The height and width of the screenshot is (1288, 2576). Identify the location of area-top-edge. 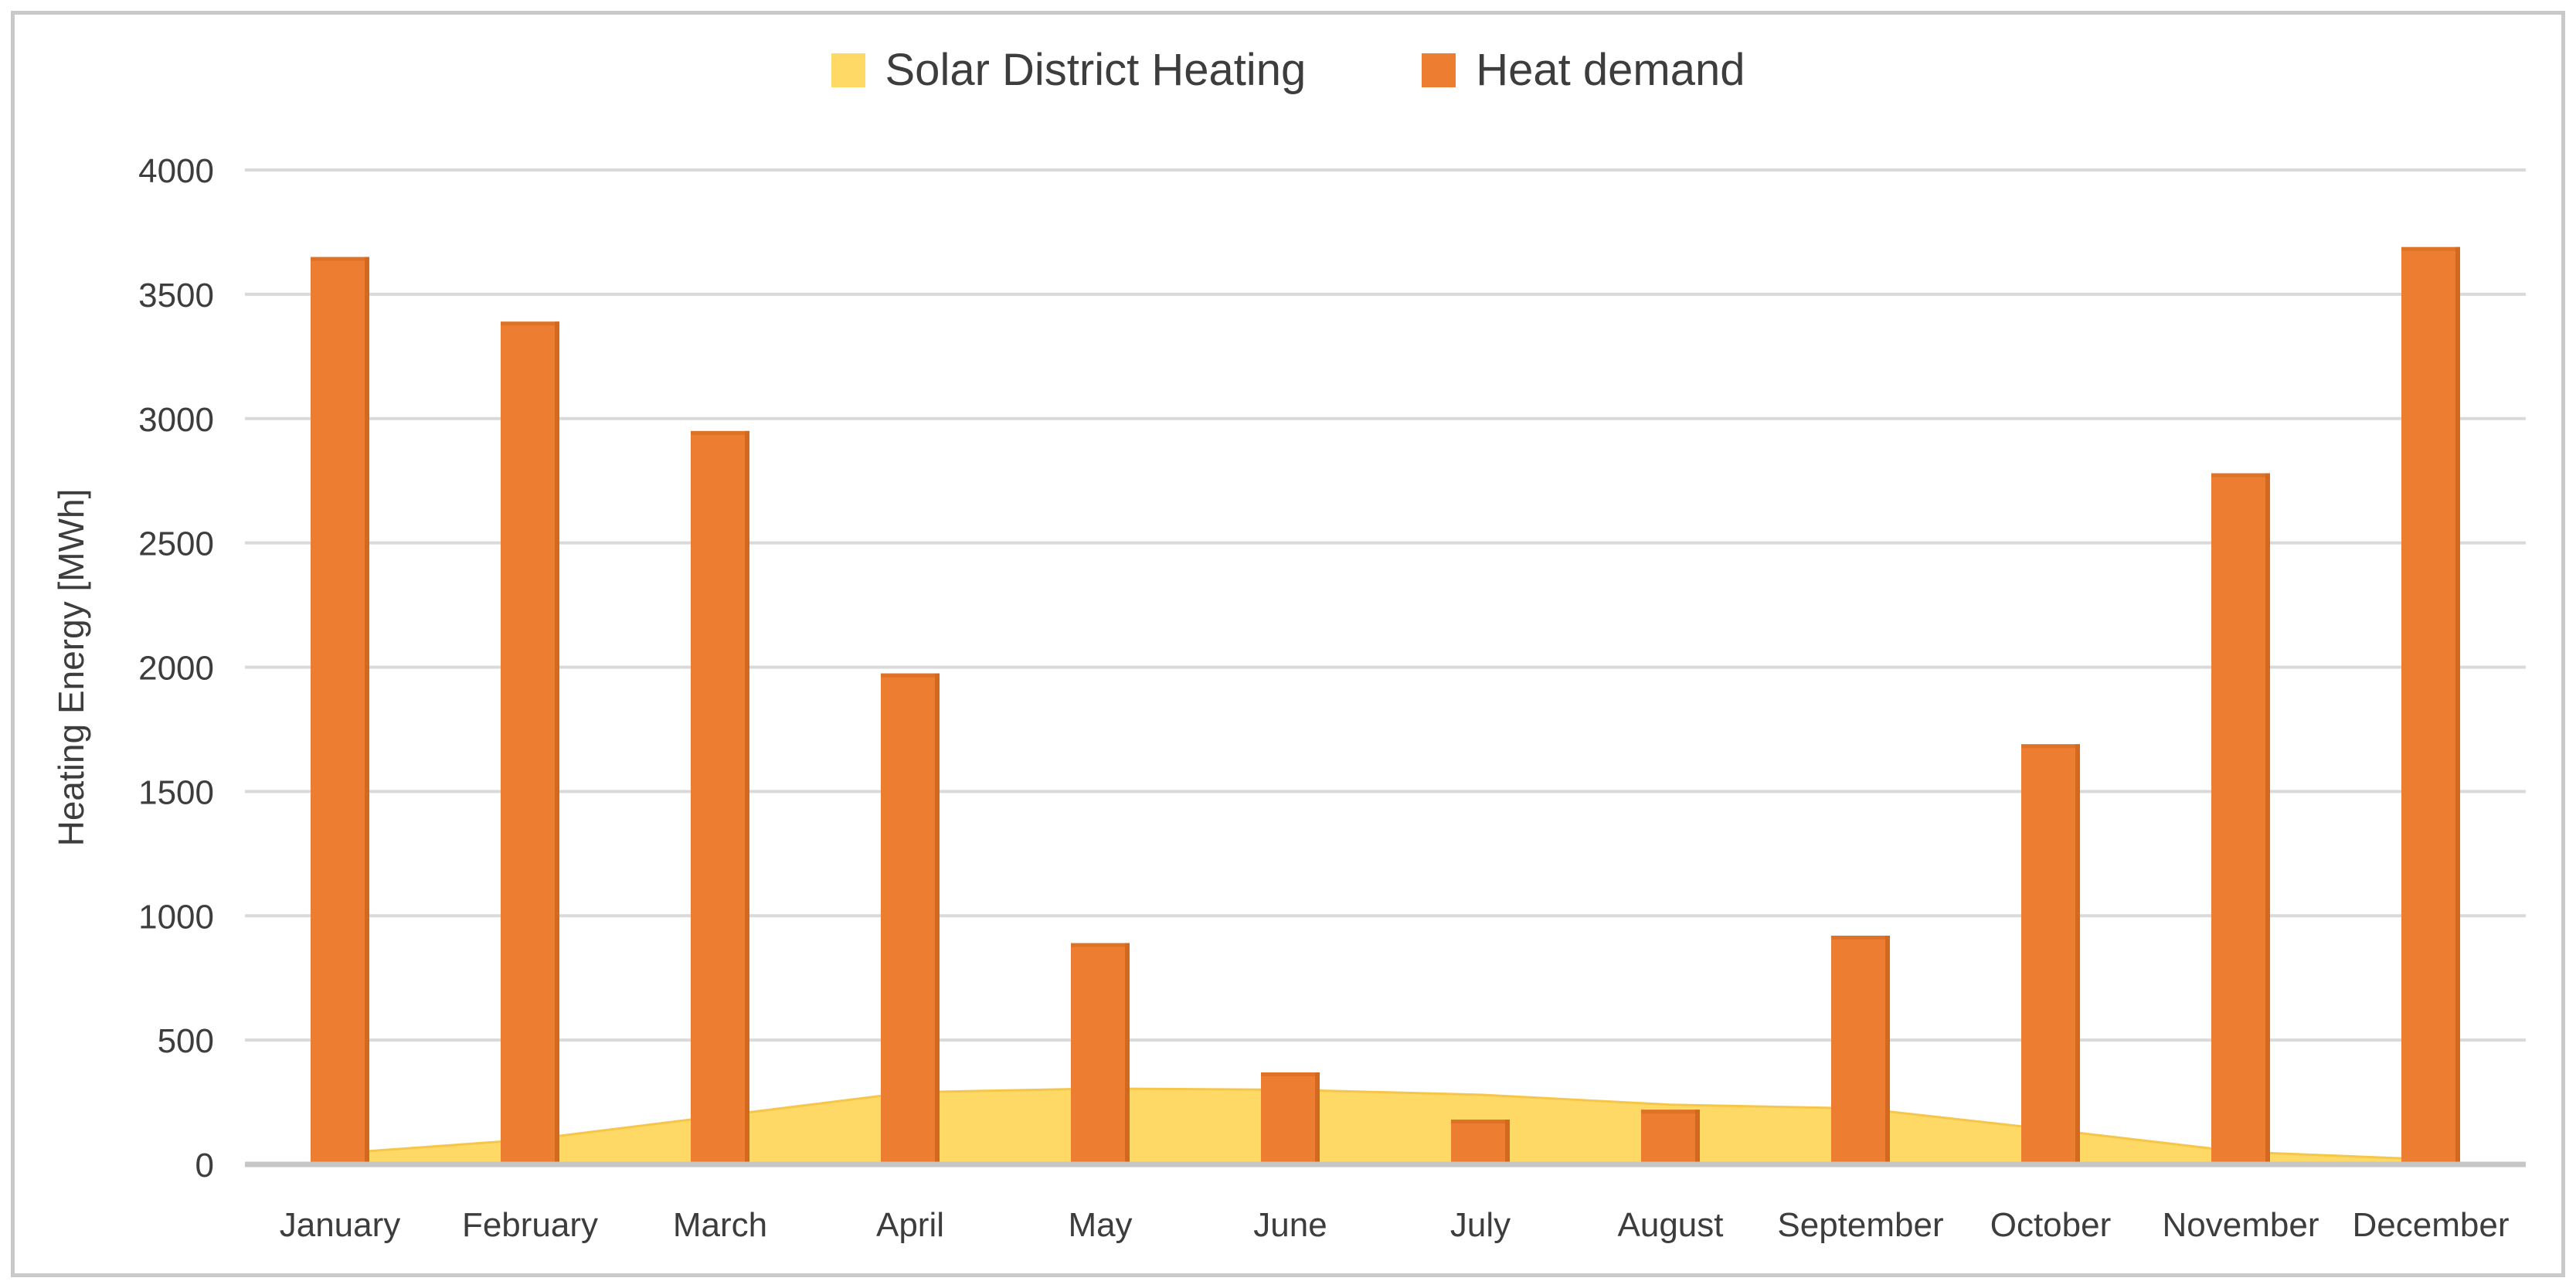
(1385, 1124).